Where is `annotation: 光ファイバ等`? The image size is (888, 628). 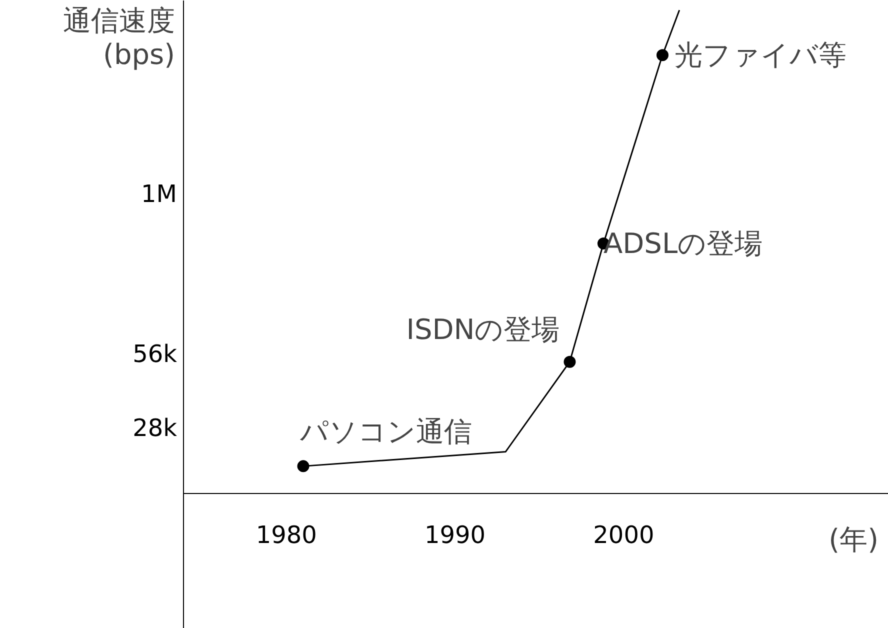
annotation: 光ファイバ等 is located at coordinates (760, 55).